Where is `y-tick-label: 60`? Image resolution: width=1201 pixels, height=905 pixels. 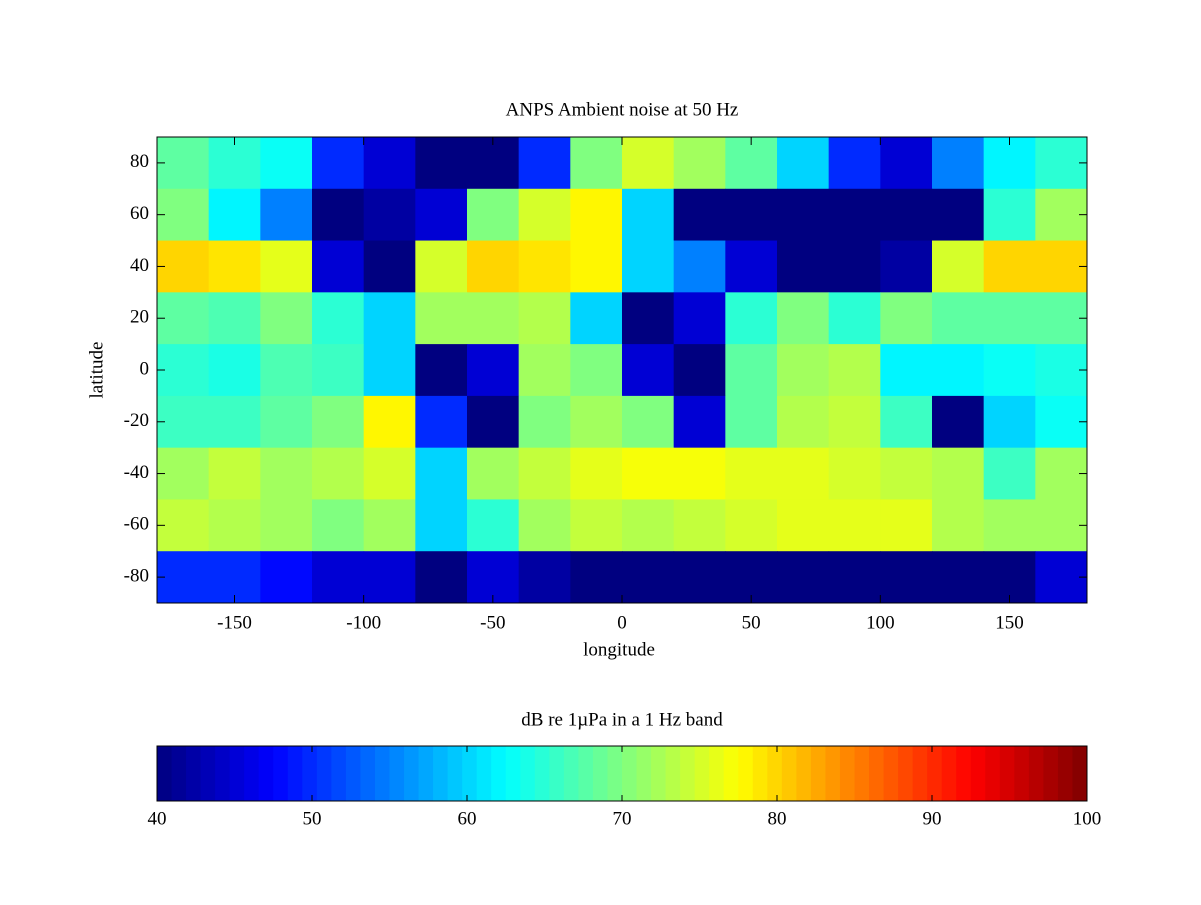
y-tick-label: 60 is located at coordinates (139, 213).